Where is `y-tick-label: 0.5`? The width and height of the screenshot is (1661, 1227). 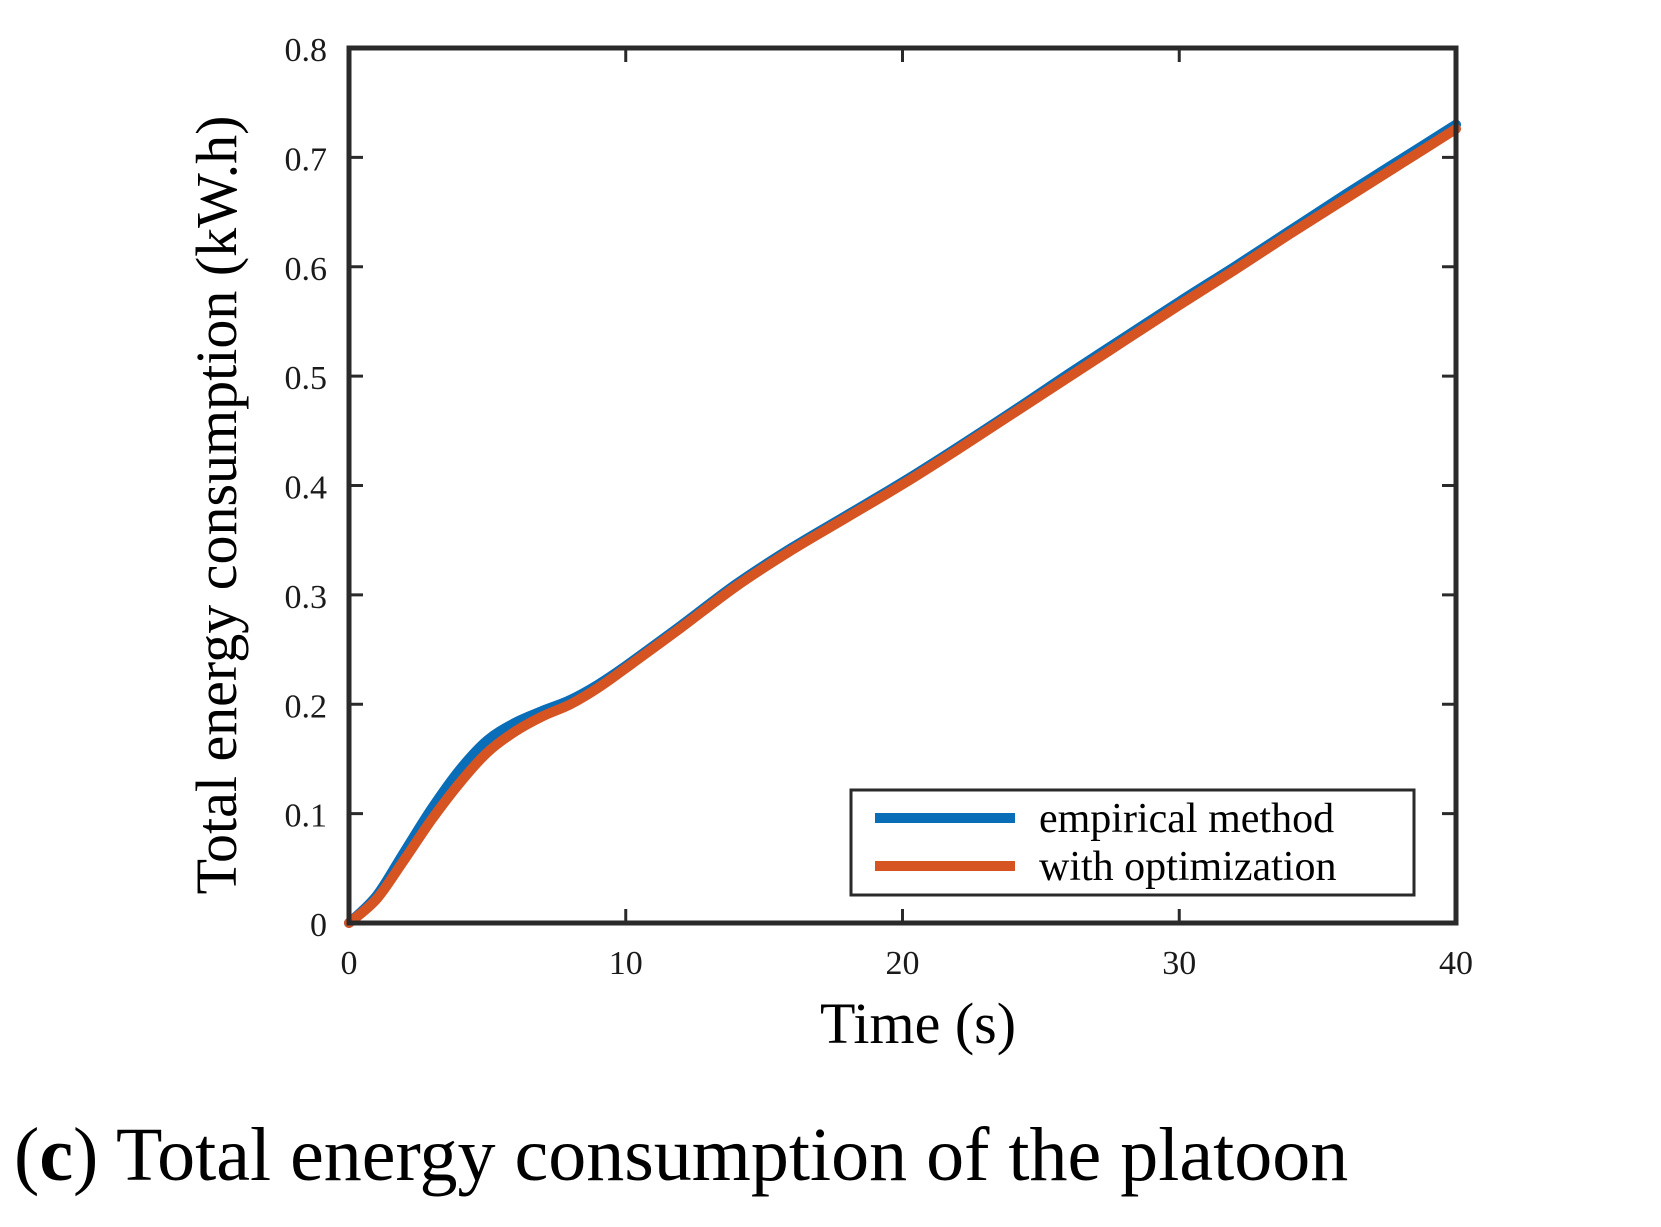
y-tick-label: 0.5 is located at coordinates (306, 378).